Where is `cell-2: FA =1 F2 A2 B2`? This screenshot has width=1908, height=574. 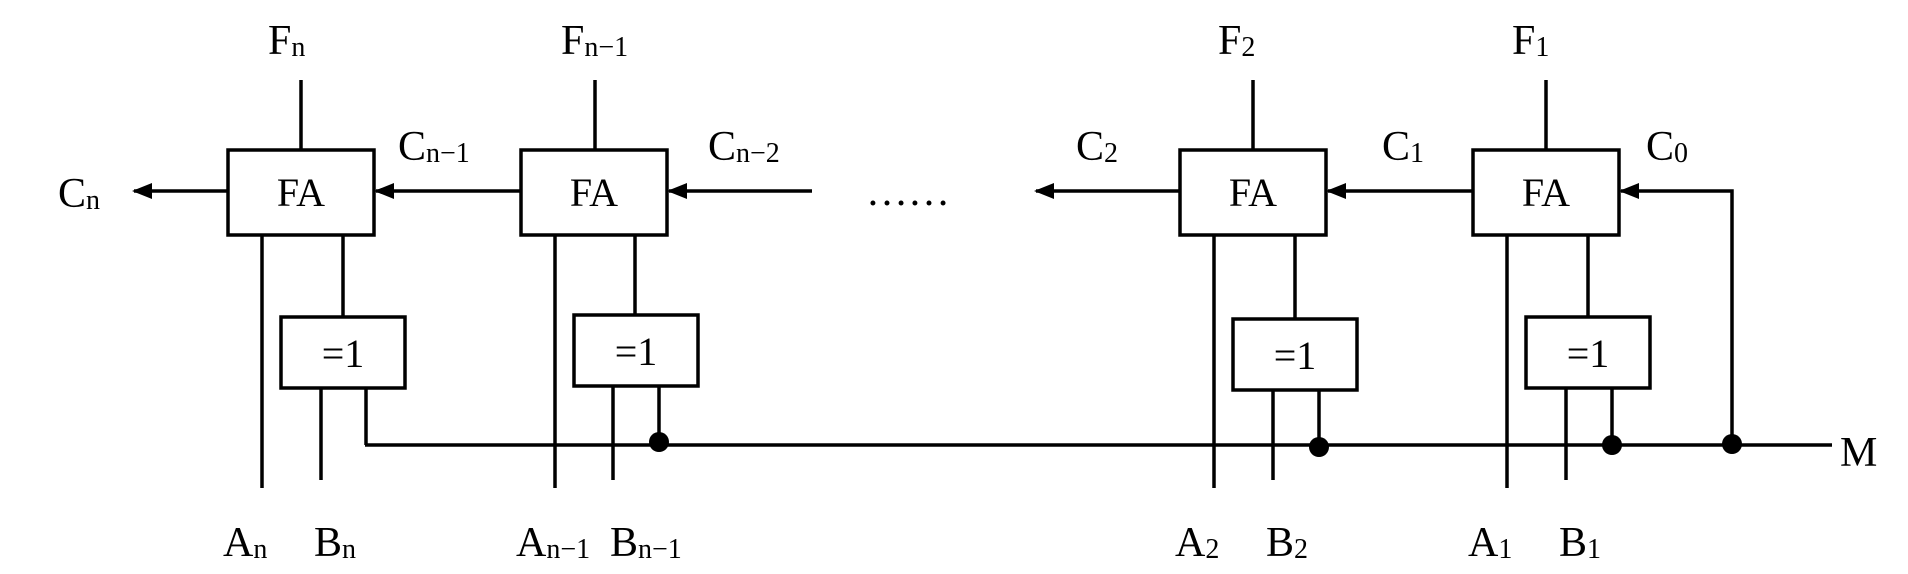
cell-2: FA =1 F2 A2 B2 is located at coordinates (1267, 292).